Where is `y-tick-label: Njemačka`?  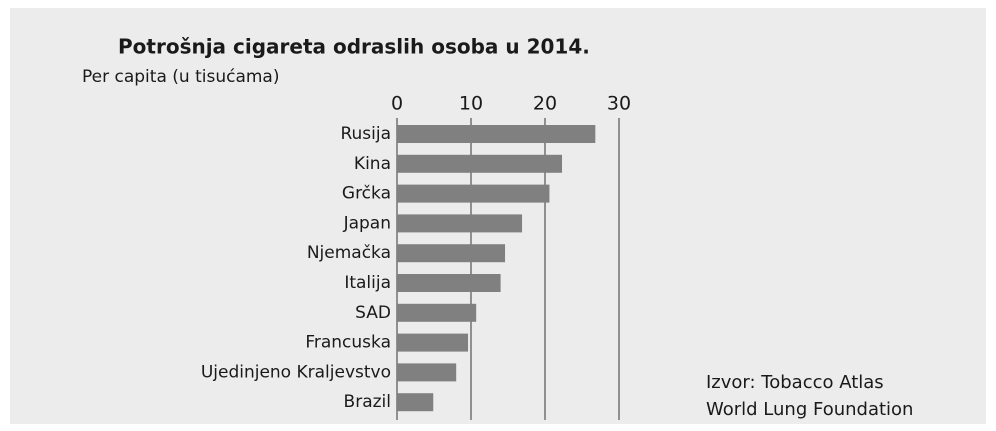
y-tick-label: Njemačka is located at coordinates (349, 253).